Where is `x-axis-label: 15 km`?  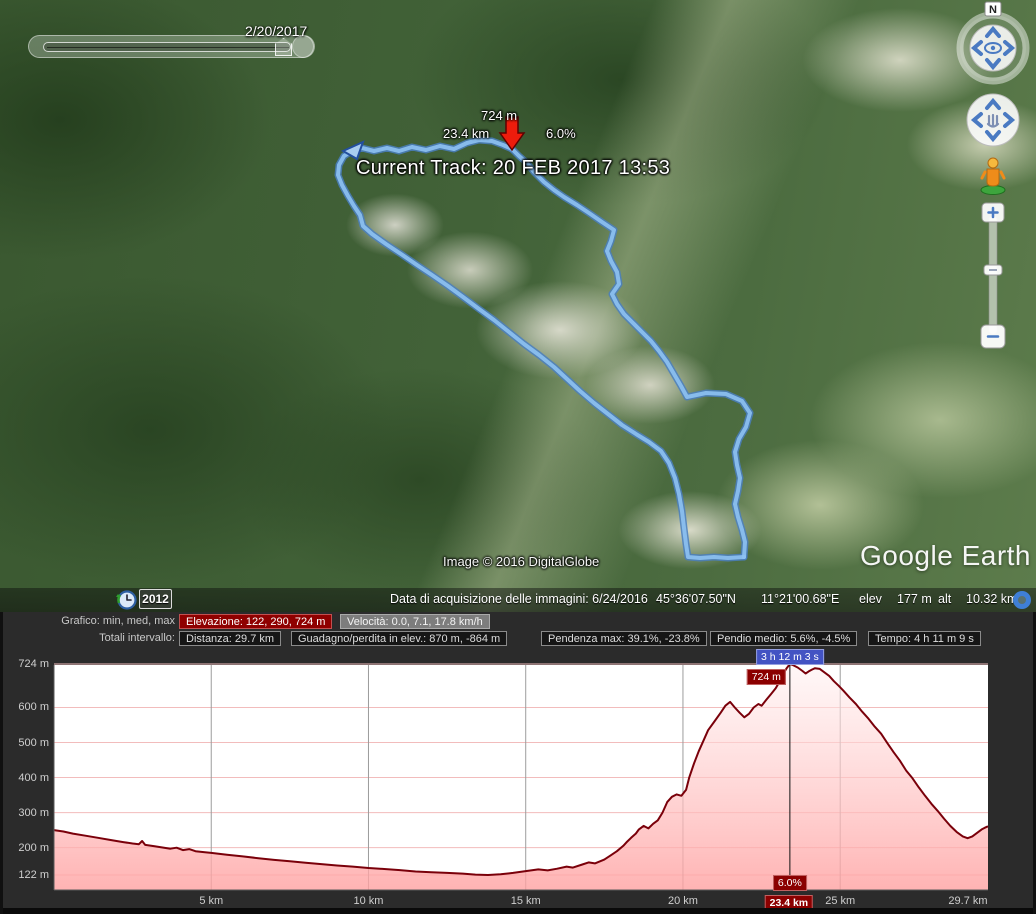 x-axis-label: 15 km is located at coordinates (525, 901).